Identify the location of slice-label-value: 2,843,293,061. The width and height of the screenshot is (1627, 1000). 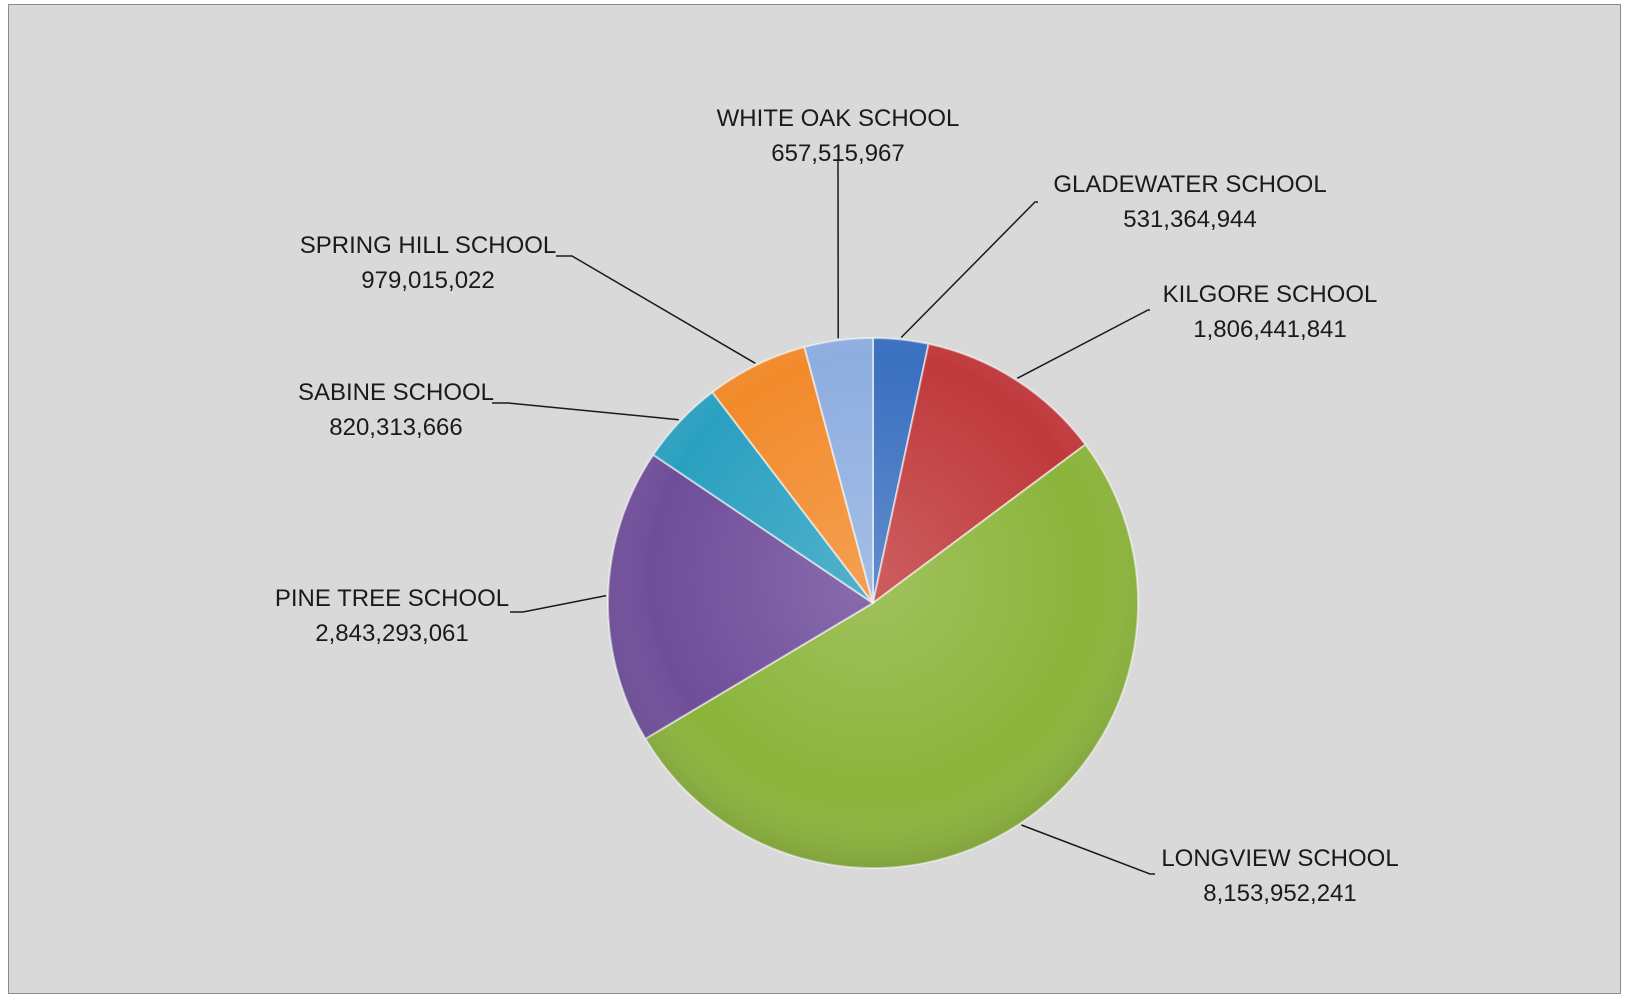
(391, 633).